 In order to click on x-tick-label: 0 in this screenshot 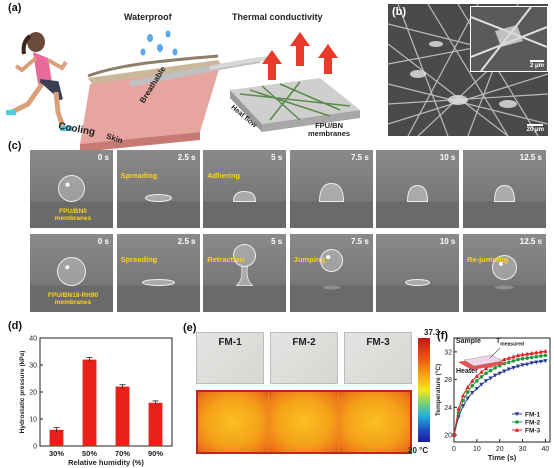, I will do `click(454, 449)`.